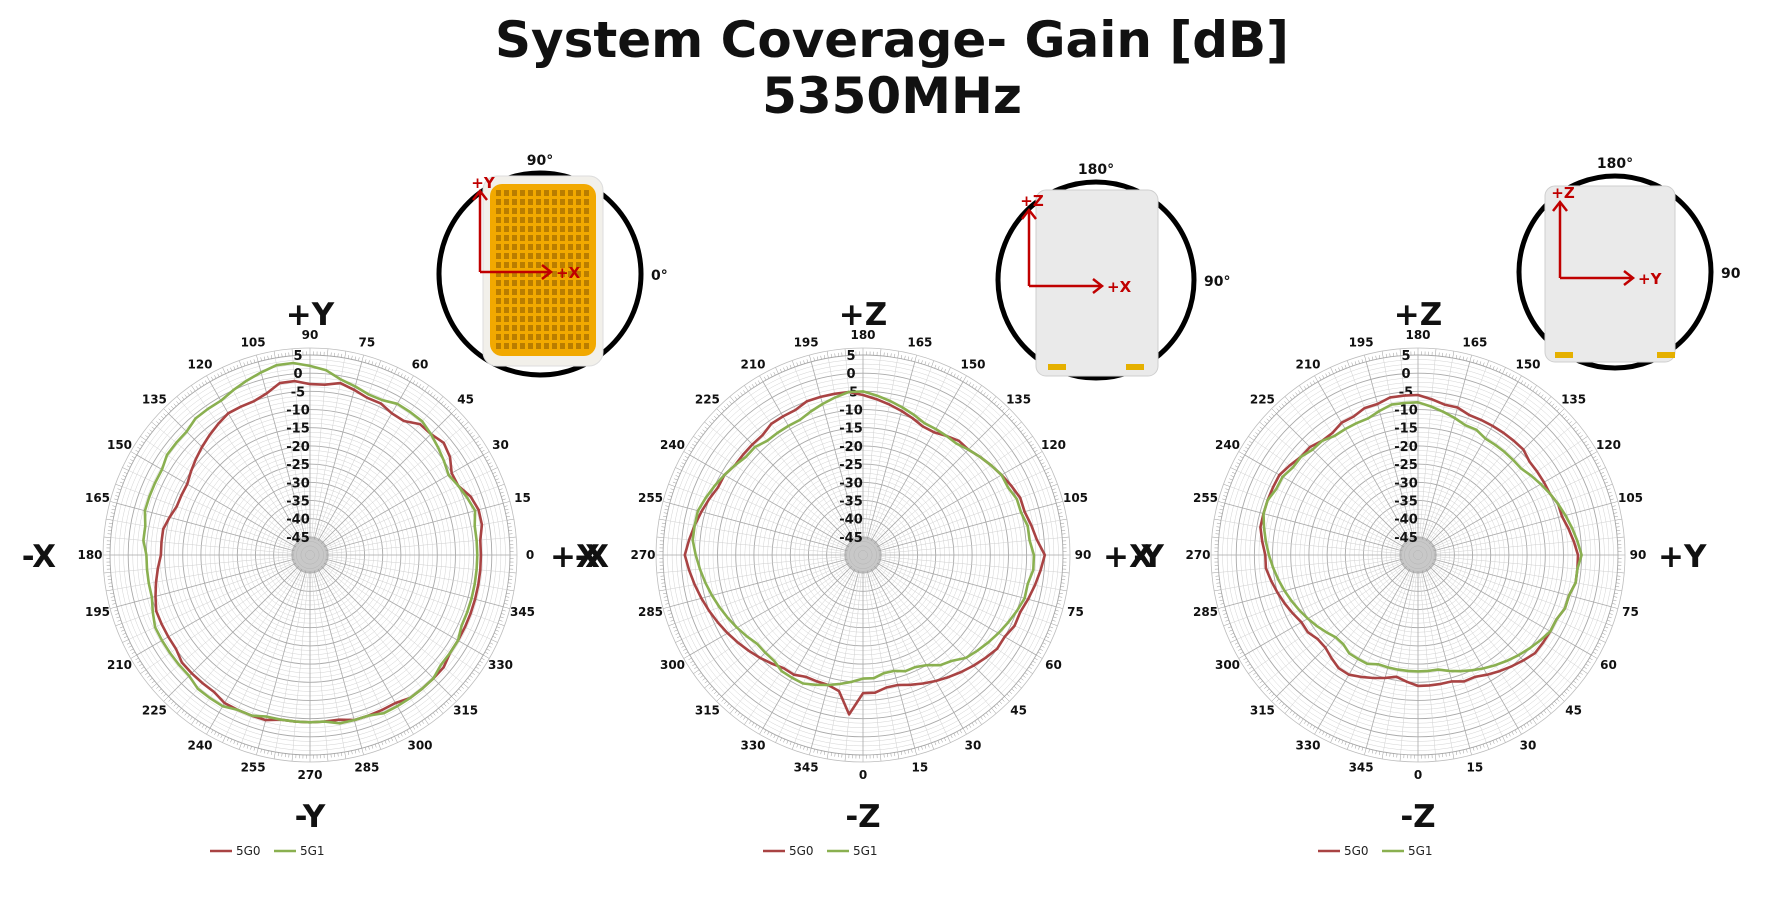 The height and width of the screenshot is (897, 1784). I want to click on arrow-right-head, so click(1629, 278).